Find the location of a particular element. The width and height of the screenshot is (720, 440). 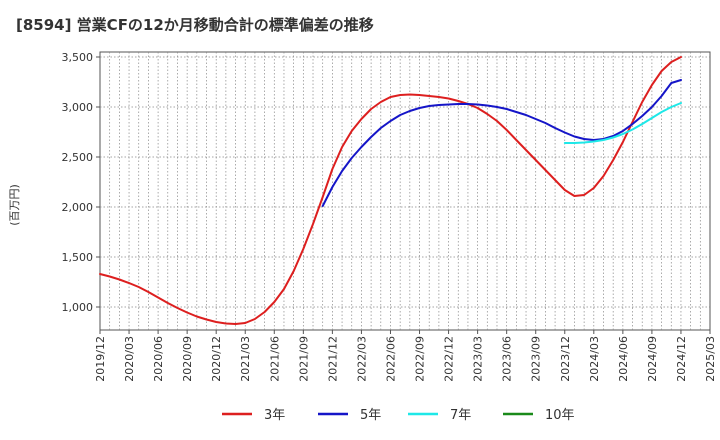

x-tick-label: 2022/03 is located at coordinates (361, 359).